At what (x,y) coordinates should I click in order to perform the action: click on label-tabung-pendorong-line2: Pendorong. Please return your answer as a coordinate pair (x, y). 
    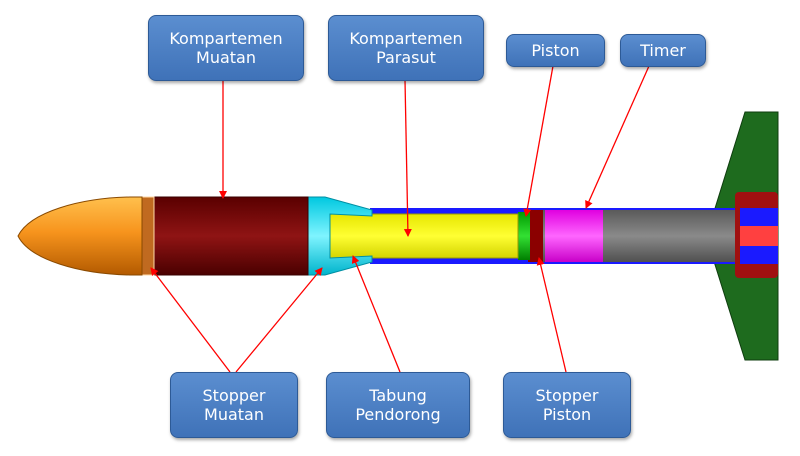
    Looking at the image, I should click on (398, 414).